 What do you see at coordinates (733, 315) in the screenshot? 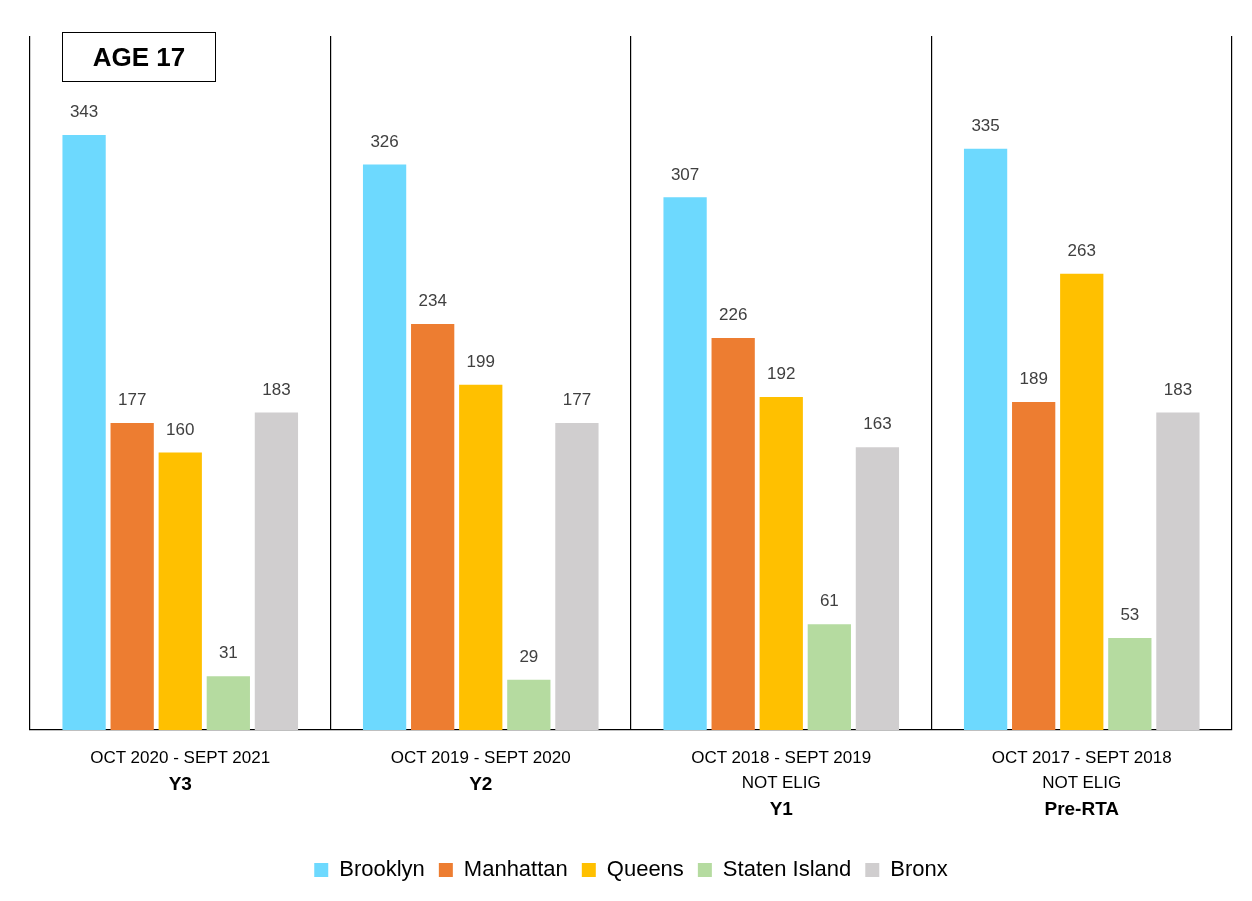
I see `data-label: 226` at bounding box center [733, 315].